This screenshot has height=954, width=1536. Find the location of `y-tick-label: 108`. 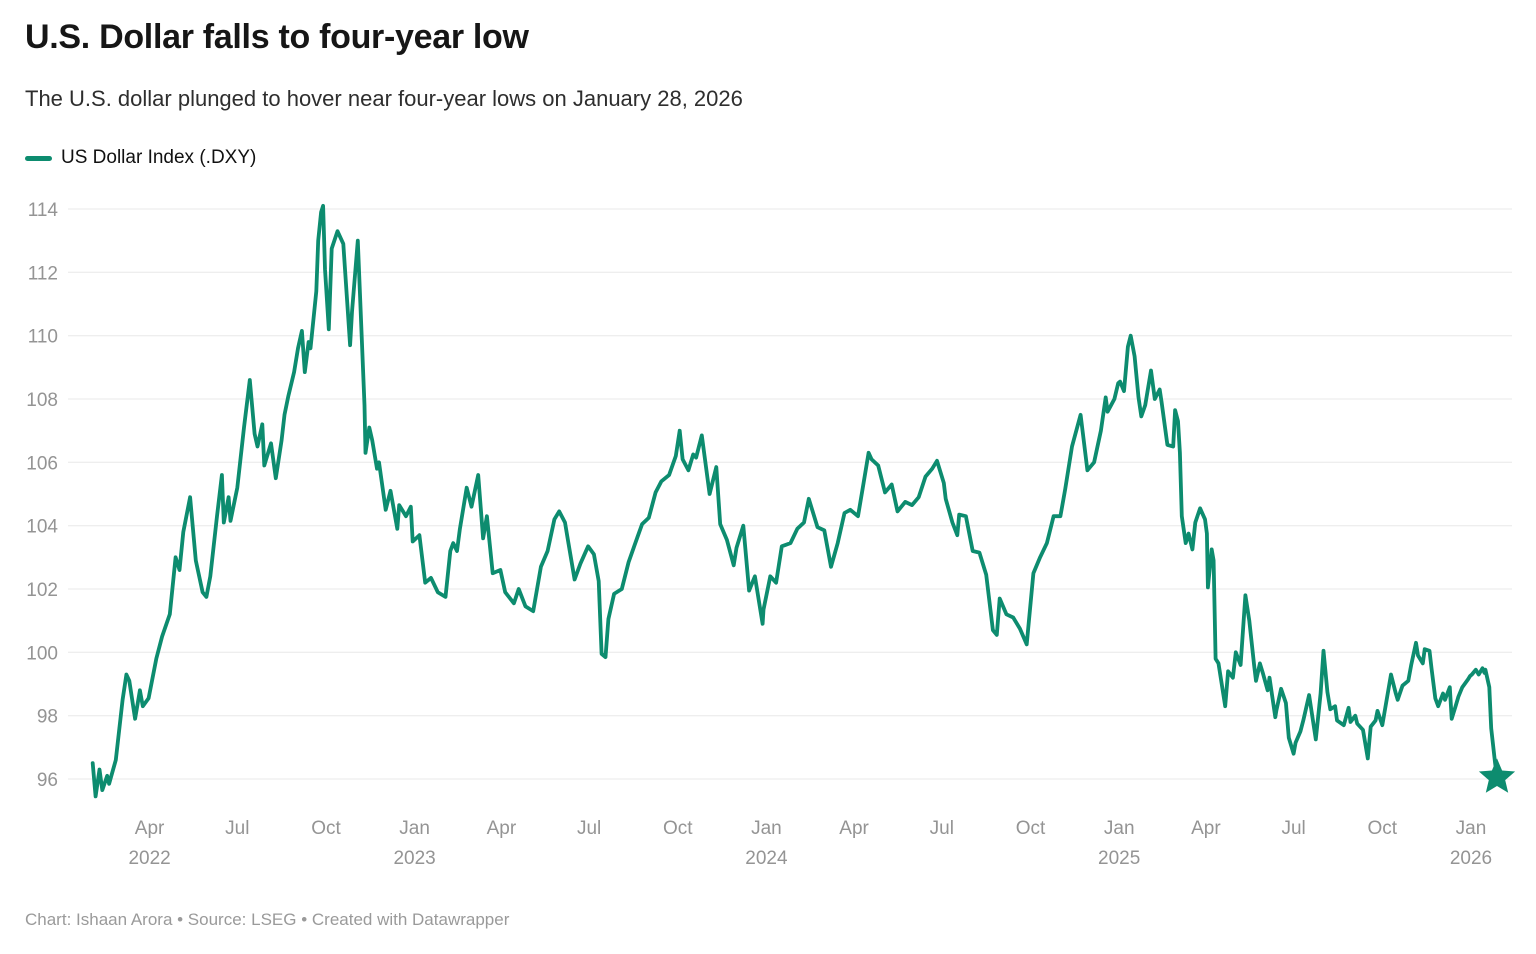

y-tick-label: 108 is located at coordinates (42, 400).